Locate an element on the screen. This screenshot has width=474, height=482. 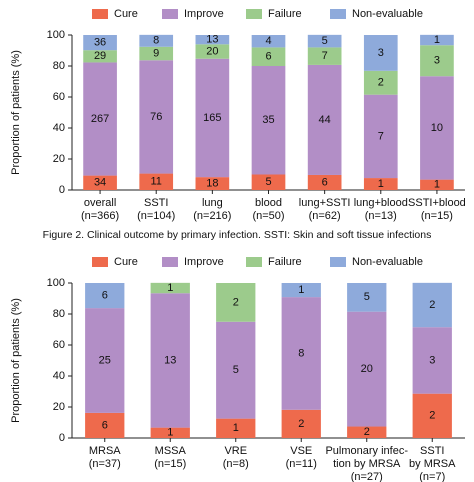
y-axis-label: Proportion of patients (%) is located at coordinates (16, 360).